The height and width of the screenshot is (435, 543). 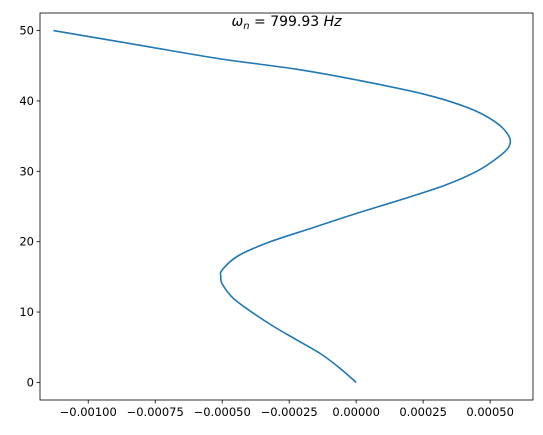 What do you see at coordinates (237, 22) in the screenshot?
I see `title-symbol: ω` at bounding box center [237, 22].